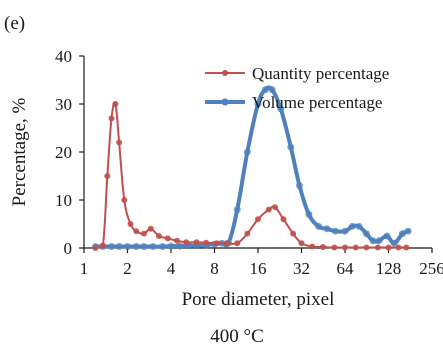 The width and height of the screenshot is (443, 348). I want to click on x-tick-group: 1 2 4 8 16 32 64 128 256, so click(261, 263).